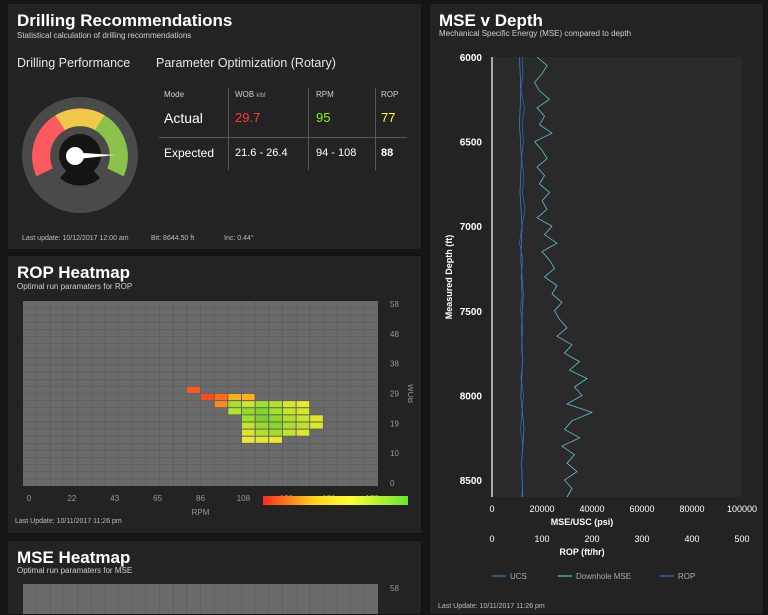 The height and width of the screenshot is (615, 768). Describe the element at coordinates (471, 481) in the screenshot. I see `mse-y-tick: 8500` at that location.